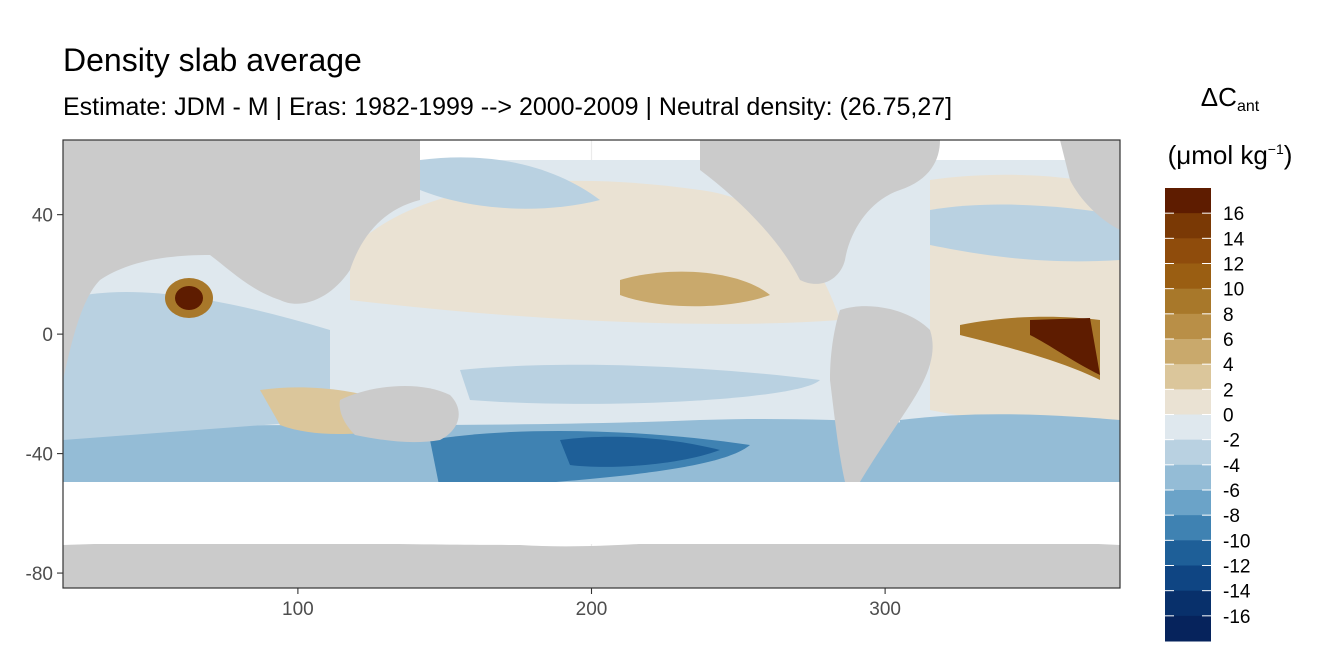 This screenshot has height=672, width=1344. What do you see at coordinates (1228, 340) in the screenshot?
I see `colorbar-label: 6` at bounding box center [1228, 340].